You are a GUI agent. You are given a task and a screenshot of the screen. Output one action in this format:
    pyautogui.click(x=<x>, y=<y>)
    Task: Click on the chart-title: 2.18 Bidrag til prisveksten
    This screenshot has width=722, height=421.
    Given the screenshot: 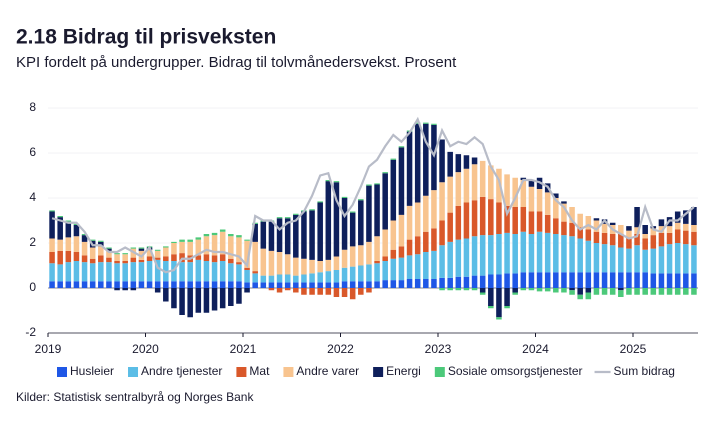 What is the action you would take?
    pyautogui.click(x=146, y=37)
    